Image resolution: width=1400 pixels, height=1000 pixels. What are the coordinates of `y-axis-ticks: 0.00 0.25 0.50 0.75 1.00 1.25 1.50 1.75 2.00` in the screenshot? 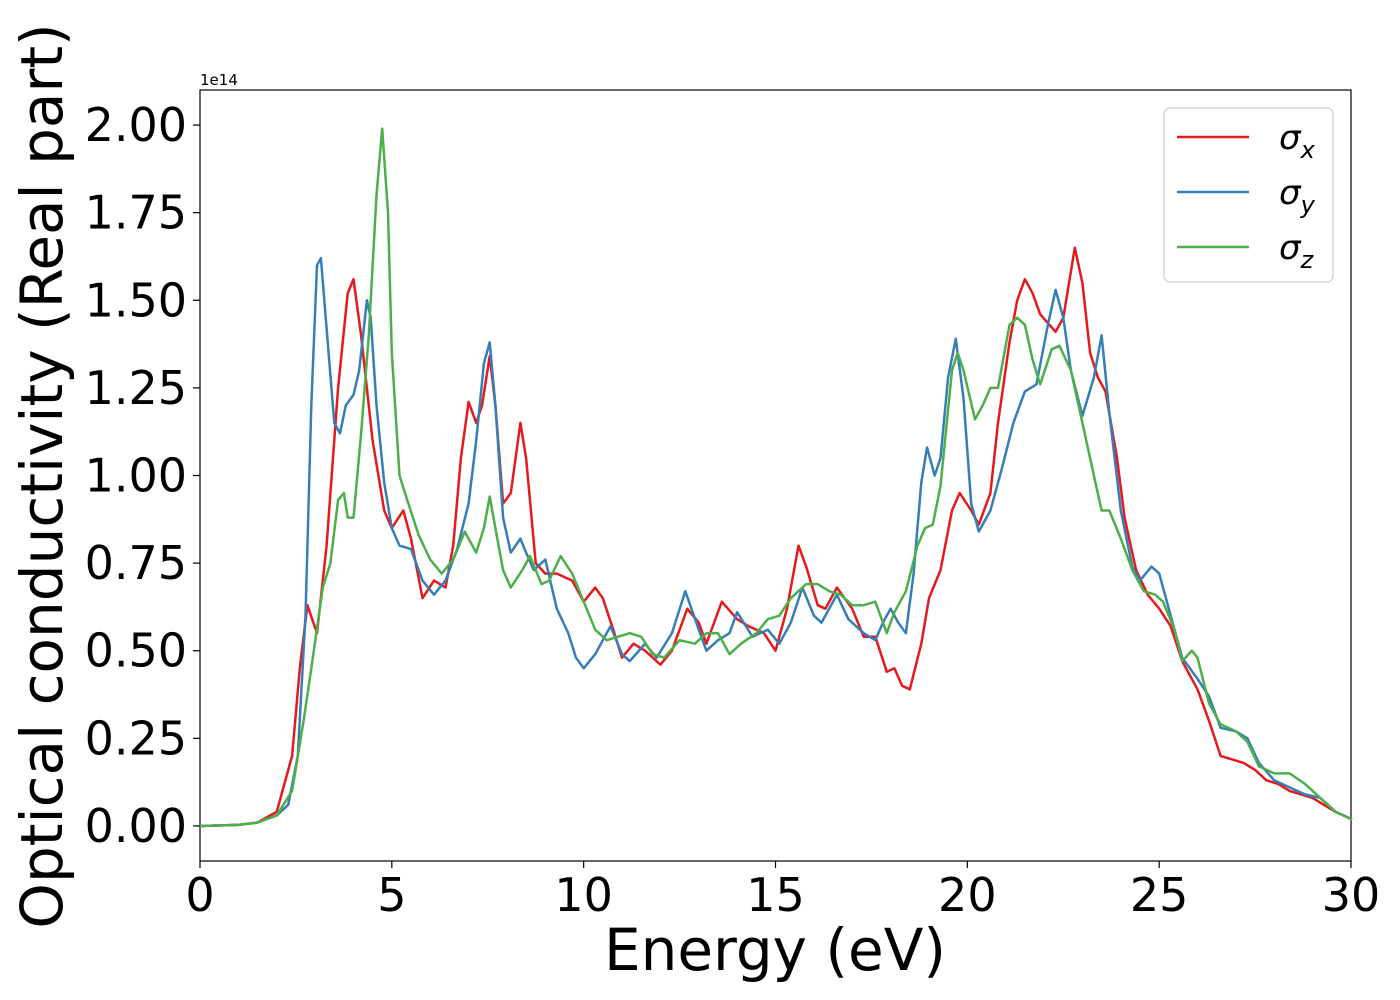 It's located at (142, 475).